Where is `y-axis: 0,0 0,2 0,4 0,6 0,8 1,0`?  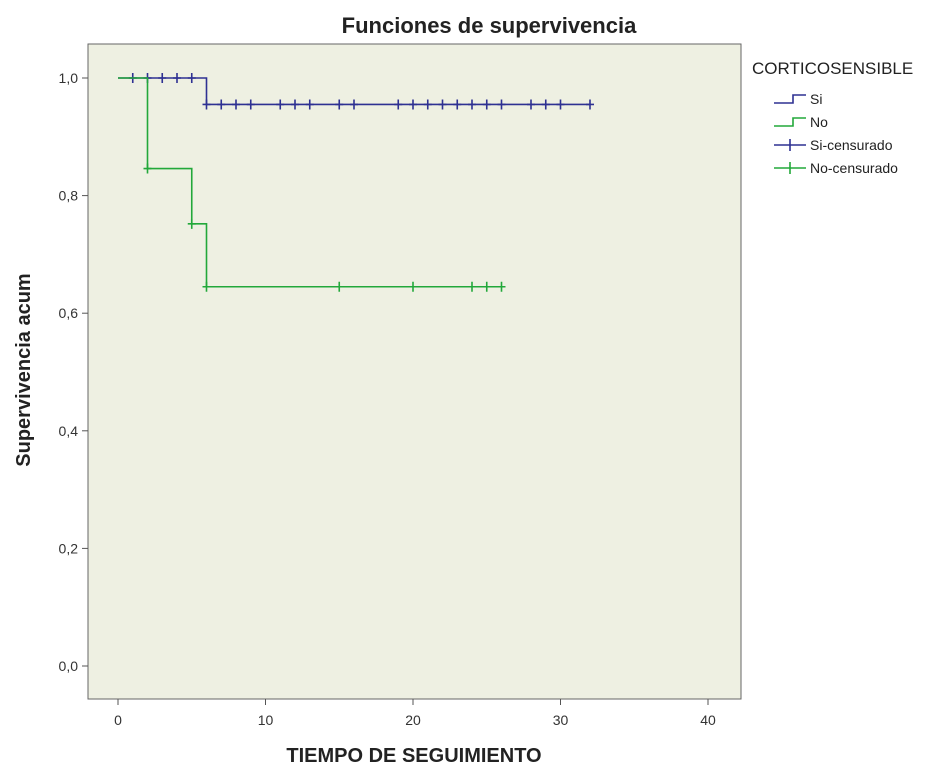 y-axis: 0,0 0,2 0,4 0,6 0,8 1,0 is located at coordinates (73, 372).